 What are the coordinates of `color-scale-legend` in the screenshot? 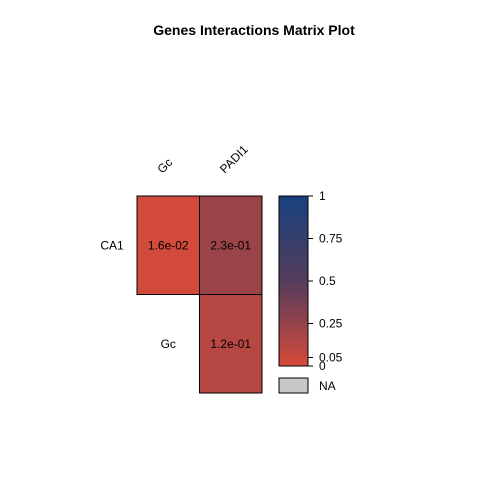 It's located at (293, 281).